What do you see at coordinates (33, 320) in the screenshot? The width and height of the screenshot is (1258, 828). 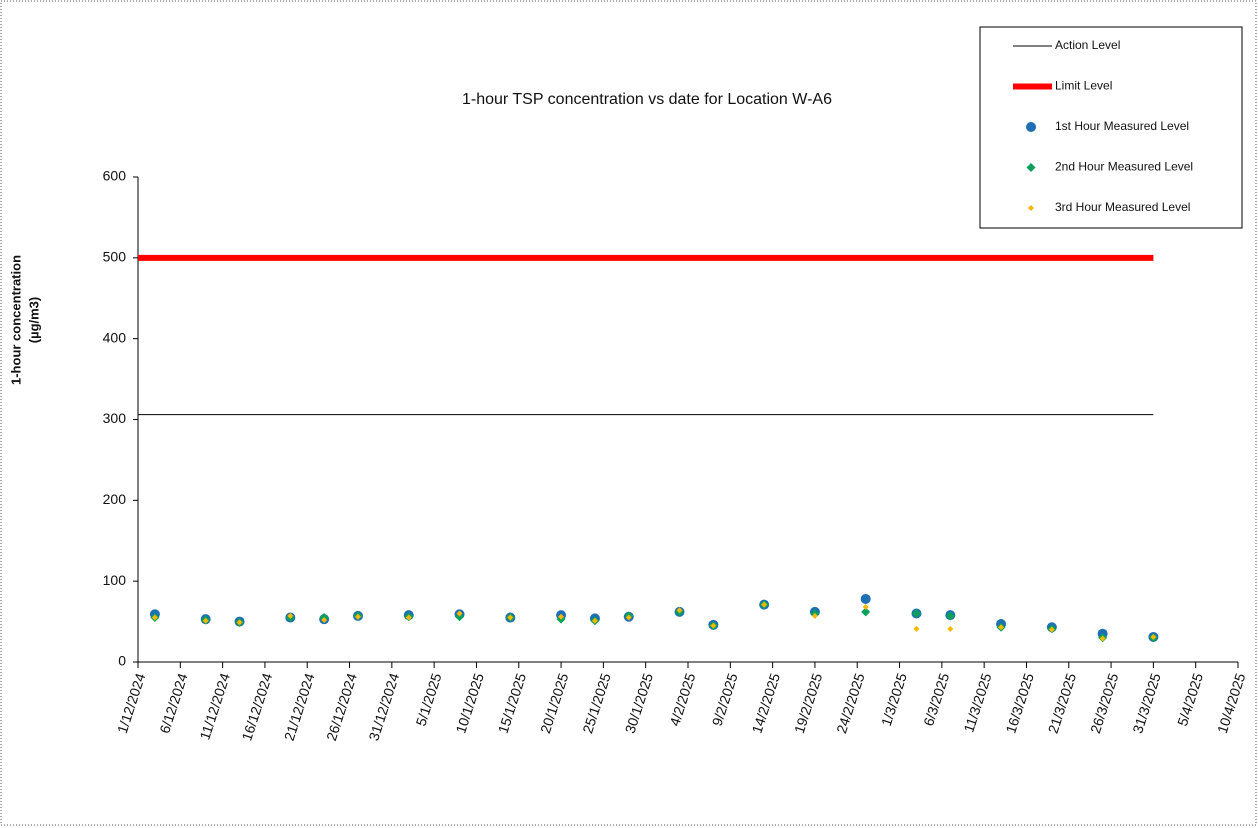 I see `y-label-line: (µg/m3)` at bounding box center [33, 320].